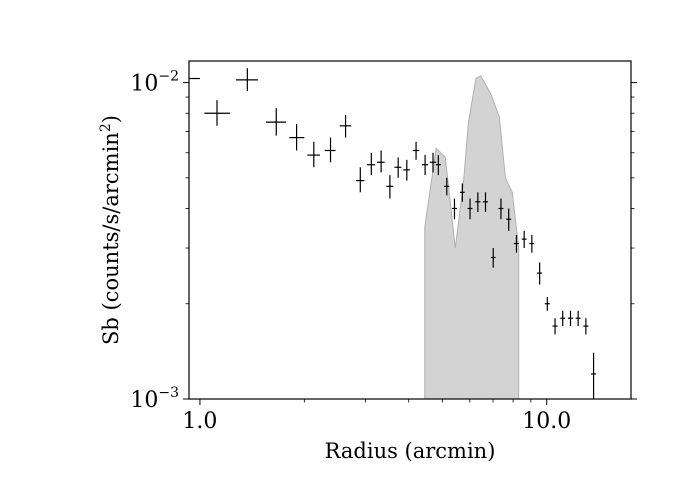  What do you see at coordinates (111, 238) in the screenshot?
I see `y-axis-label-main: Sb (counts/s/arcmin` at bounding box center [111, 238].